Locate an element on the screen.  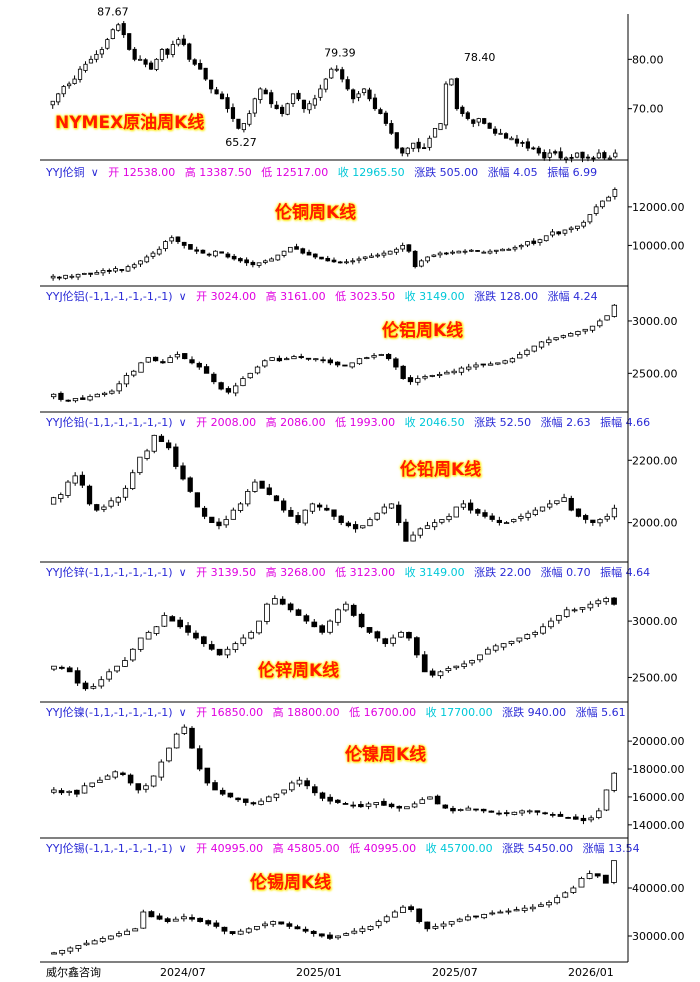
header-pct: 涨幅 0.70 is located at coordinates (565, 572).